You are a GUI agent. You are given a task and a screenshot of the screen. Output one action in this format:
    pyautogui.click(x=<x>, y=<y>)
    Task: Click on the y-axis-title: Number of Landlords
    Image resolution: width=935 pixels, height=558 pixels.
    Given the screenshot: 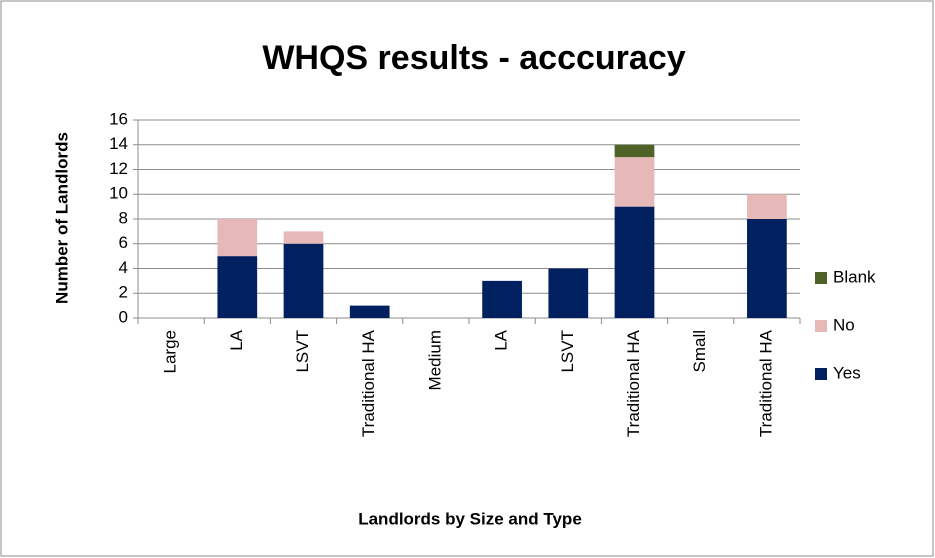 What is the action you would take?
    pyautogui.click(x=61, y=218)
    